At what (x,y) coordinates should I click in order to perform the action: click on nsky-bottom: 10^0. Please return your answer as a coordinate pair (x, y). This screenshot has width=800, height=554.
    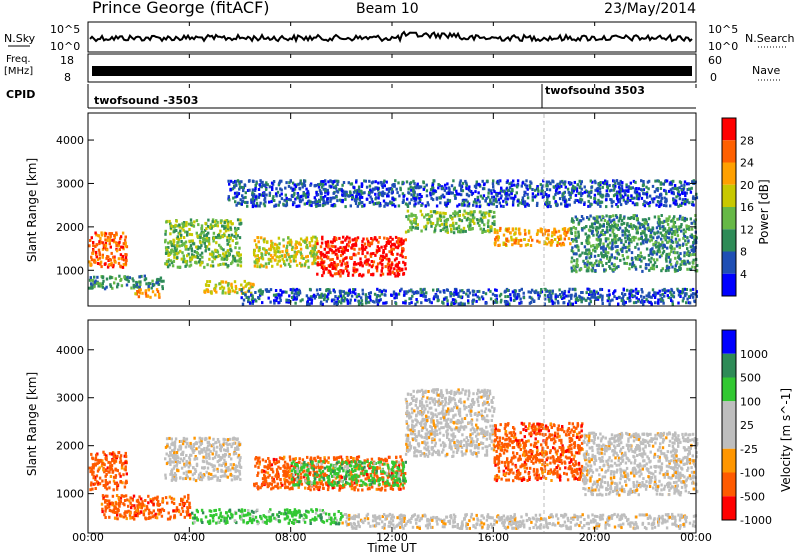
    Looking at the image, I should click on (65, 46).